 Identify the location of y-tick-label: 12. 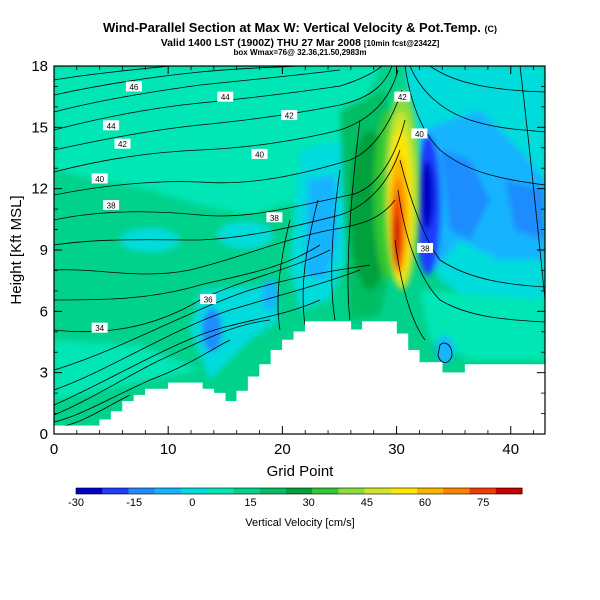
(39, 189).